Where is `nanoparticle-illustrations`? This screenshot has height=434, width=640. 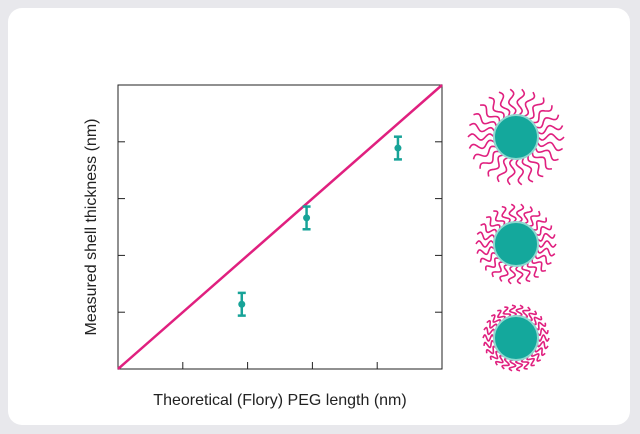 nanoparticle-illustrations is located at coordinates (516, 230).